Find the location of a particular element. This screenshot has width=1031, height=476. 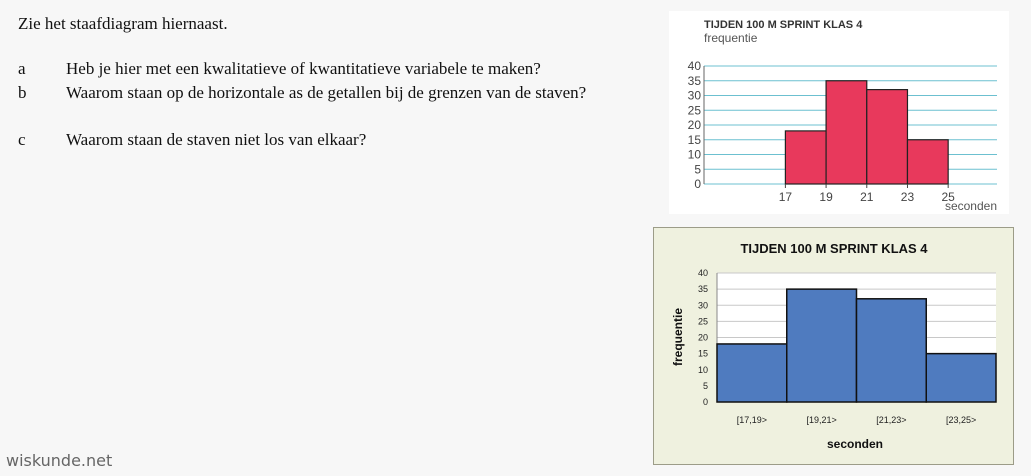

x-tick-label: [17,19> is located at coordinates (752, 420).